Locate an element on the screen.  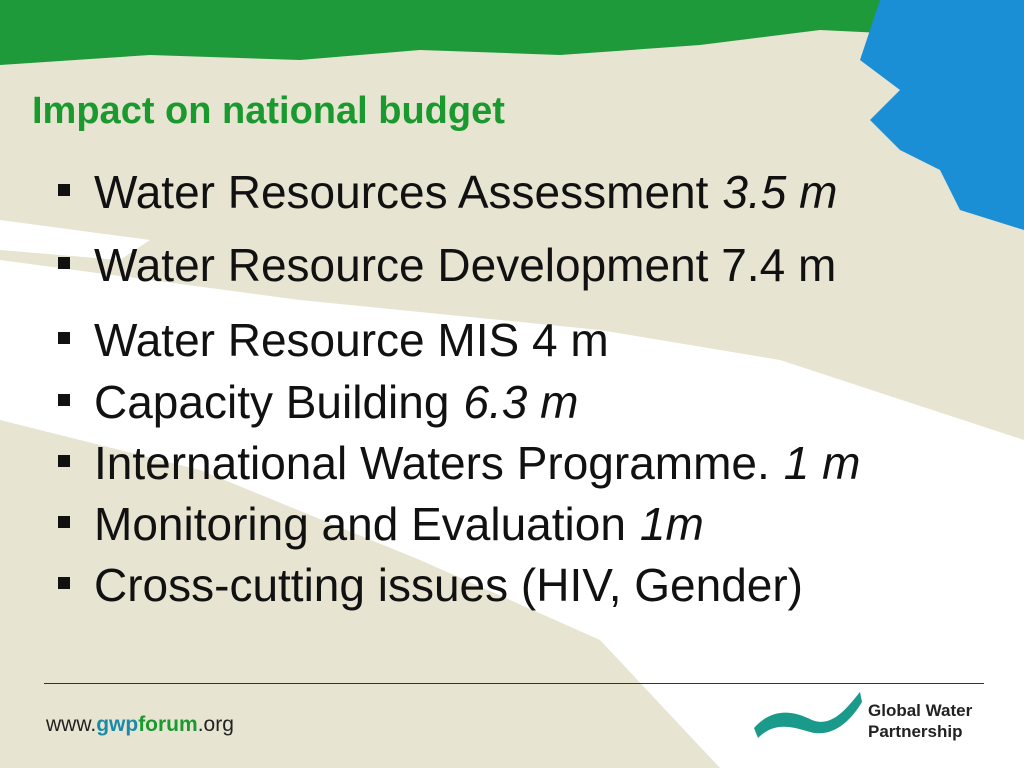
bullet-item: Water Resource MIS 4 m is located at coordinates (333, 340).